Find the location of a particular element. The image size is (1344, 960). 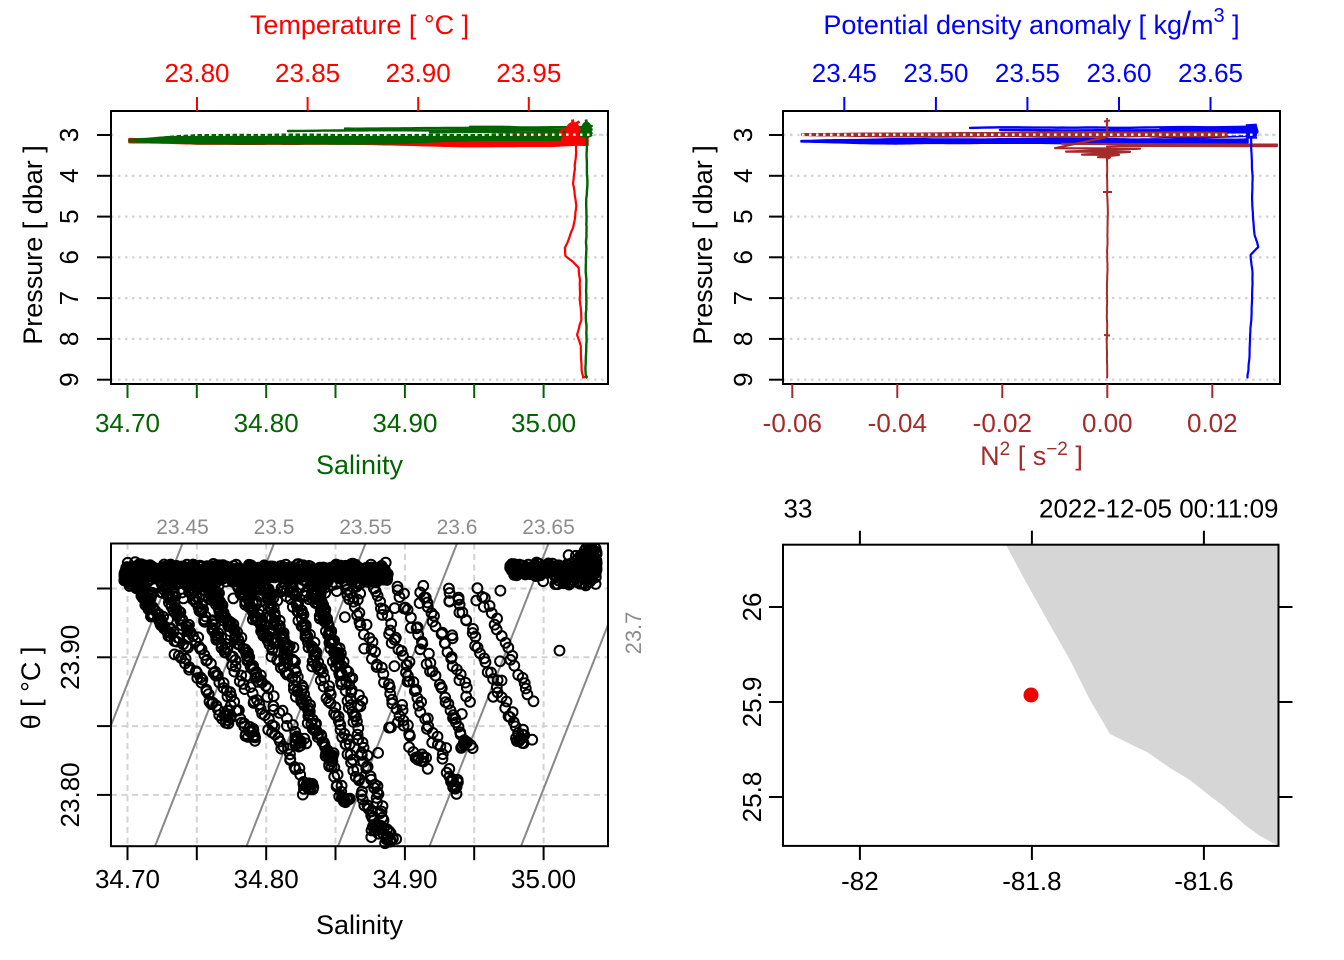

svg-text: 23.60 is located at coordinates (1118, 73).